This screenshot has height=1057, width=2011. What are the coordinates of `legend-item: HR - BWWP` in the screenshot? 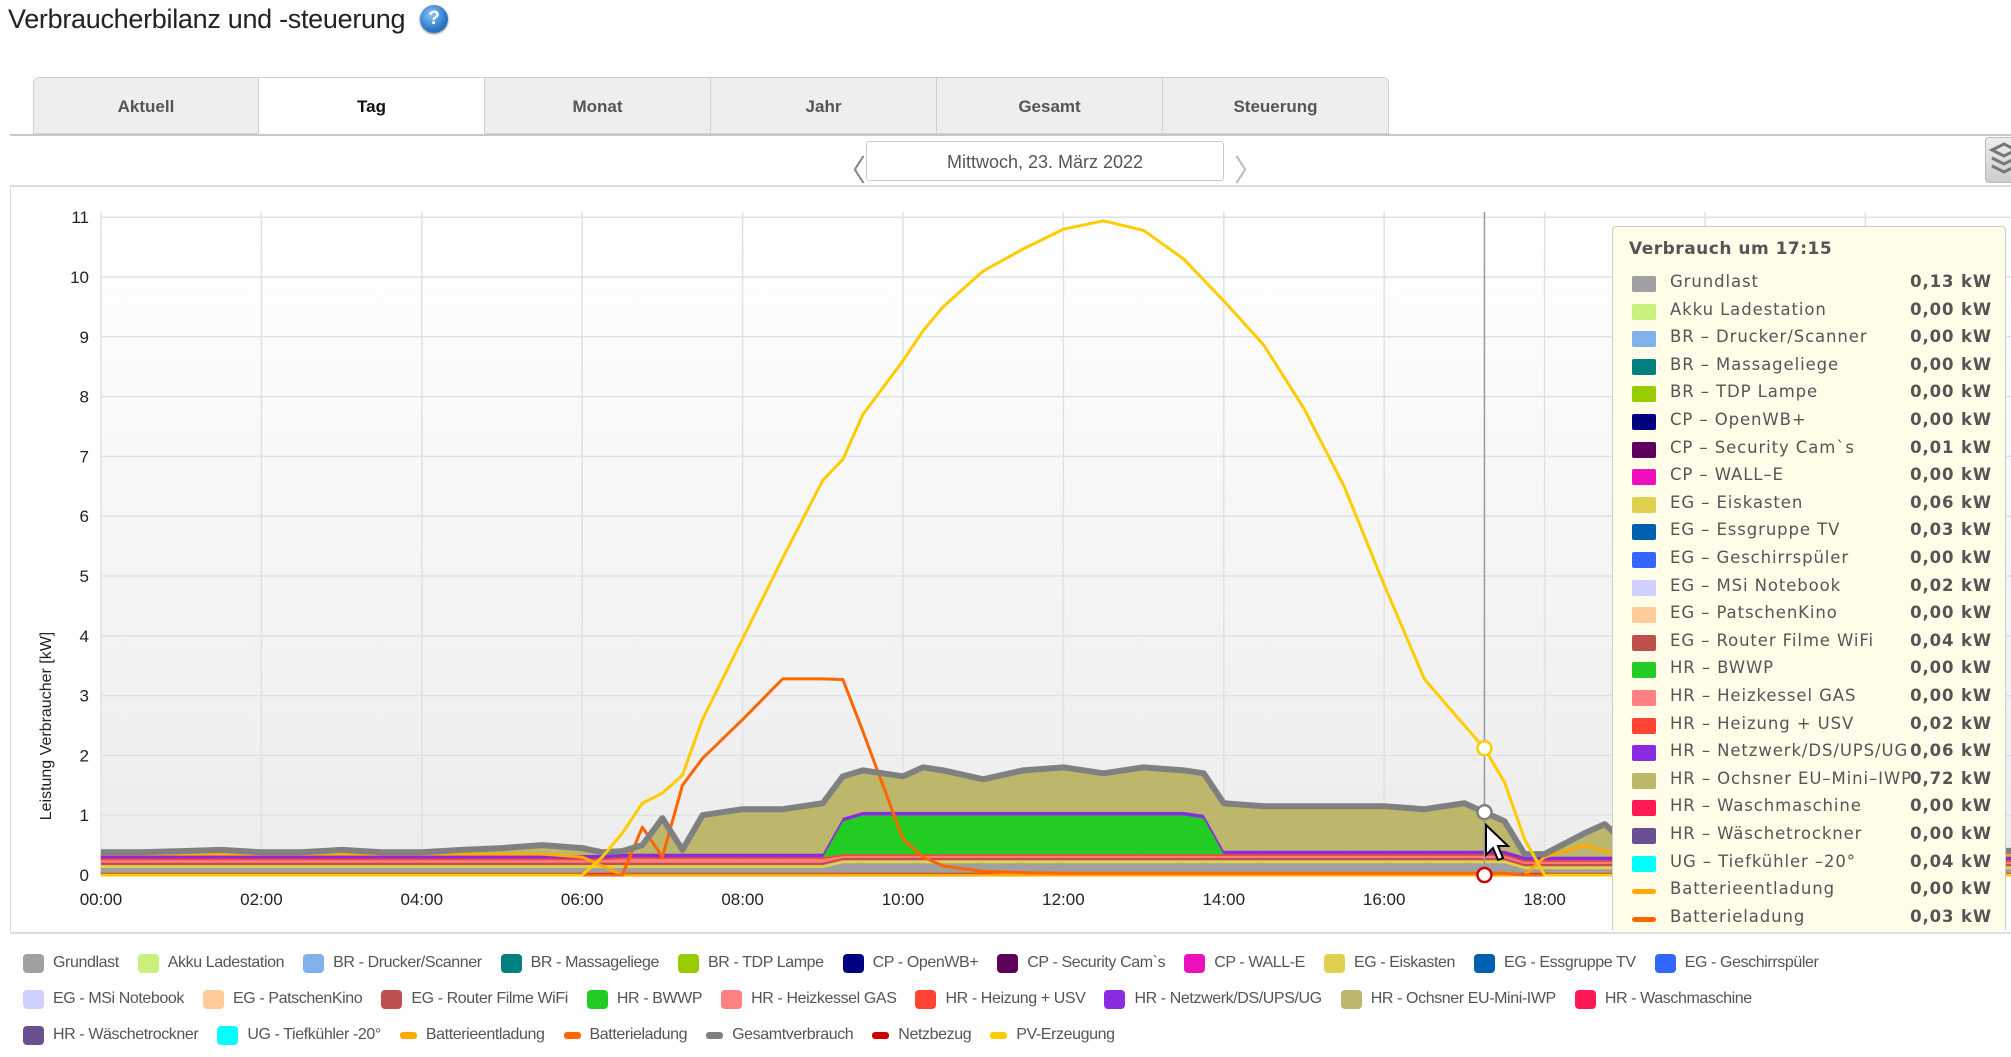 It's located at (644, 999).